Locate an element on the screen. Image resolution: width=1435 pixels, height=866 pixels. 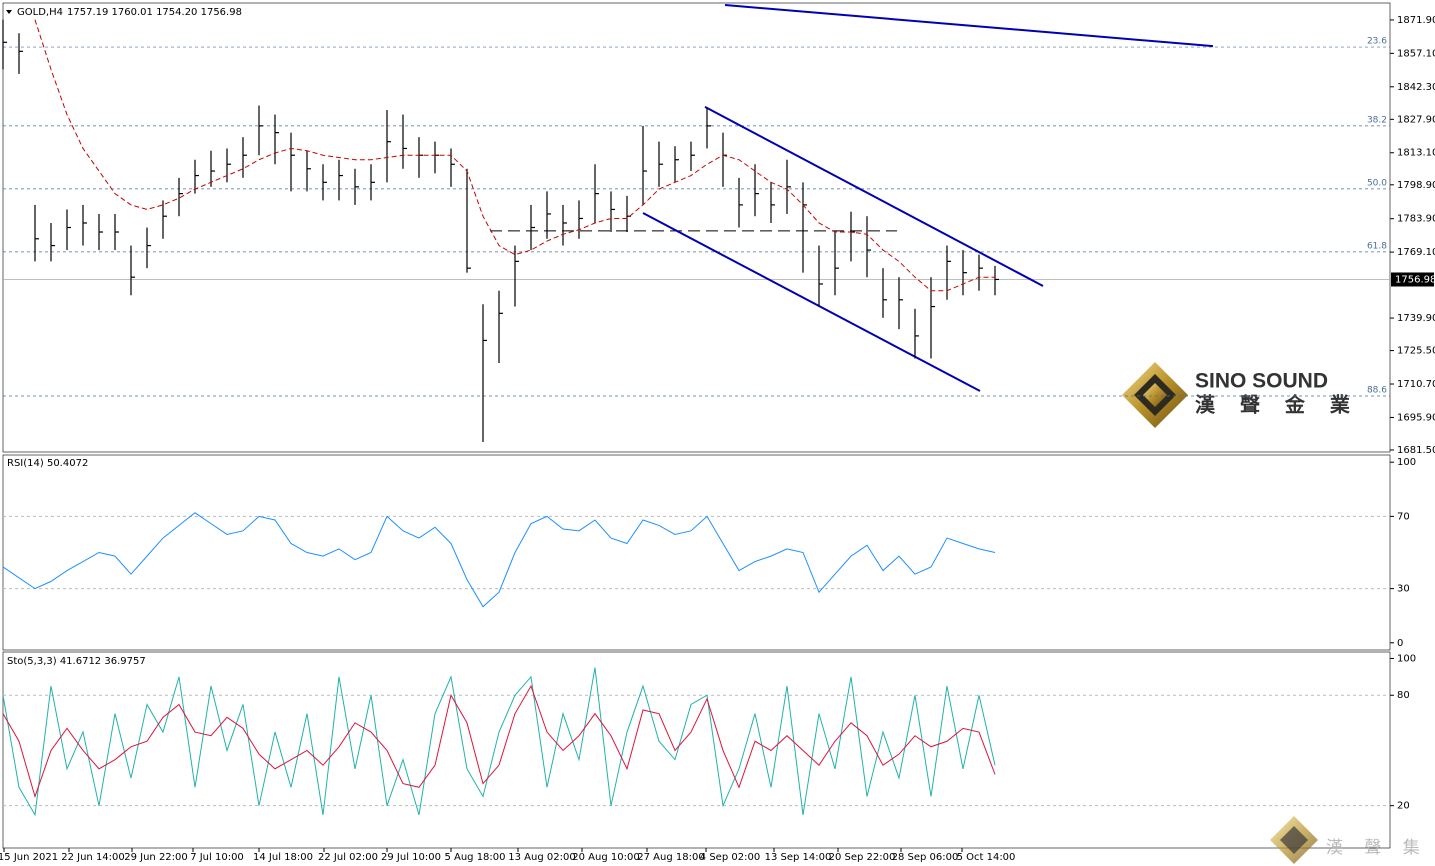
x-tick-label: 13 Sep 14:00 is located at coordinates (798, 857).